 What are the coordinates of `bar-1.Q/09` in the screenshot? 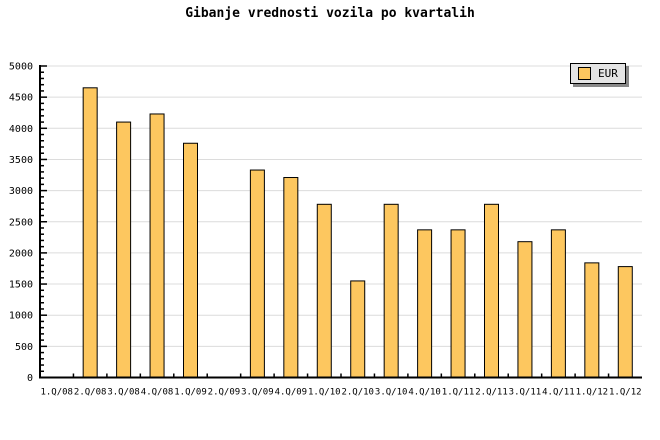 It's located at (190, 260).